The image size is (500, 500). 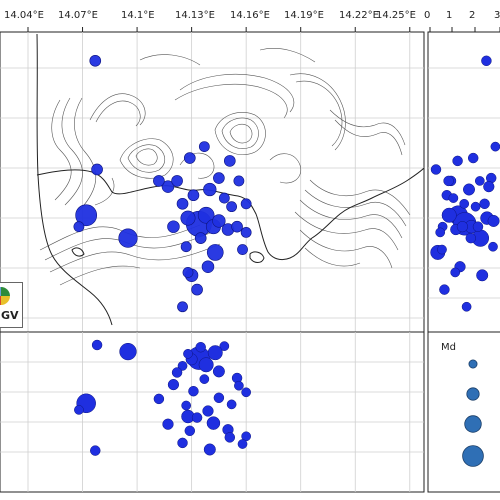 I want to click on lon-tick-label: 14.22°E, so click(x=359, y=15).